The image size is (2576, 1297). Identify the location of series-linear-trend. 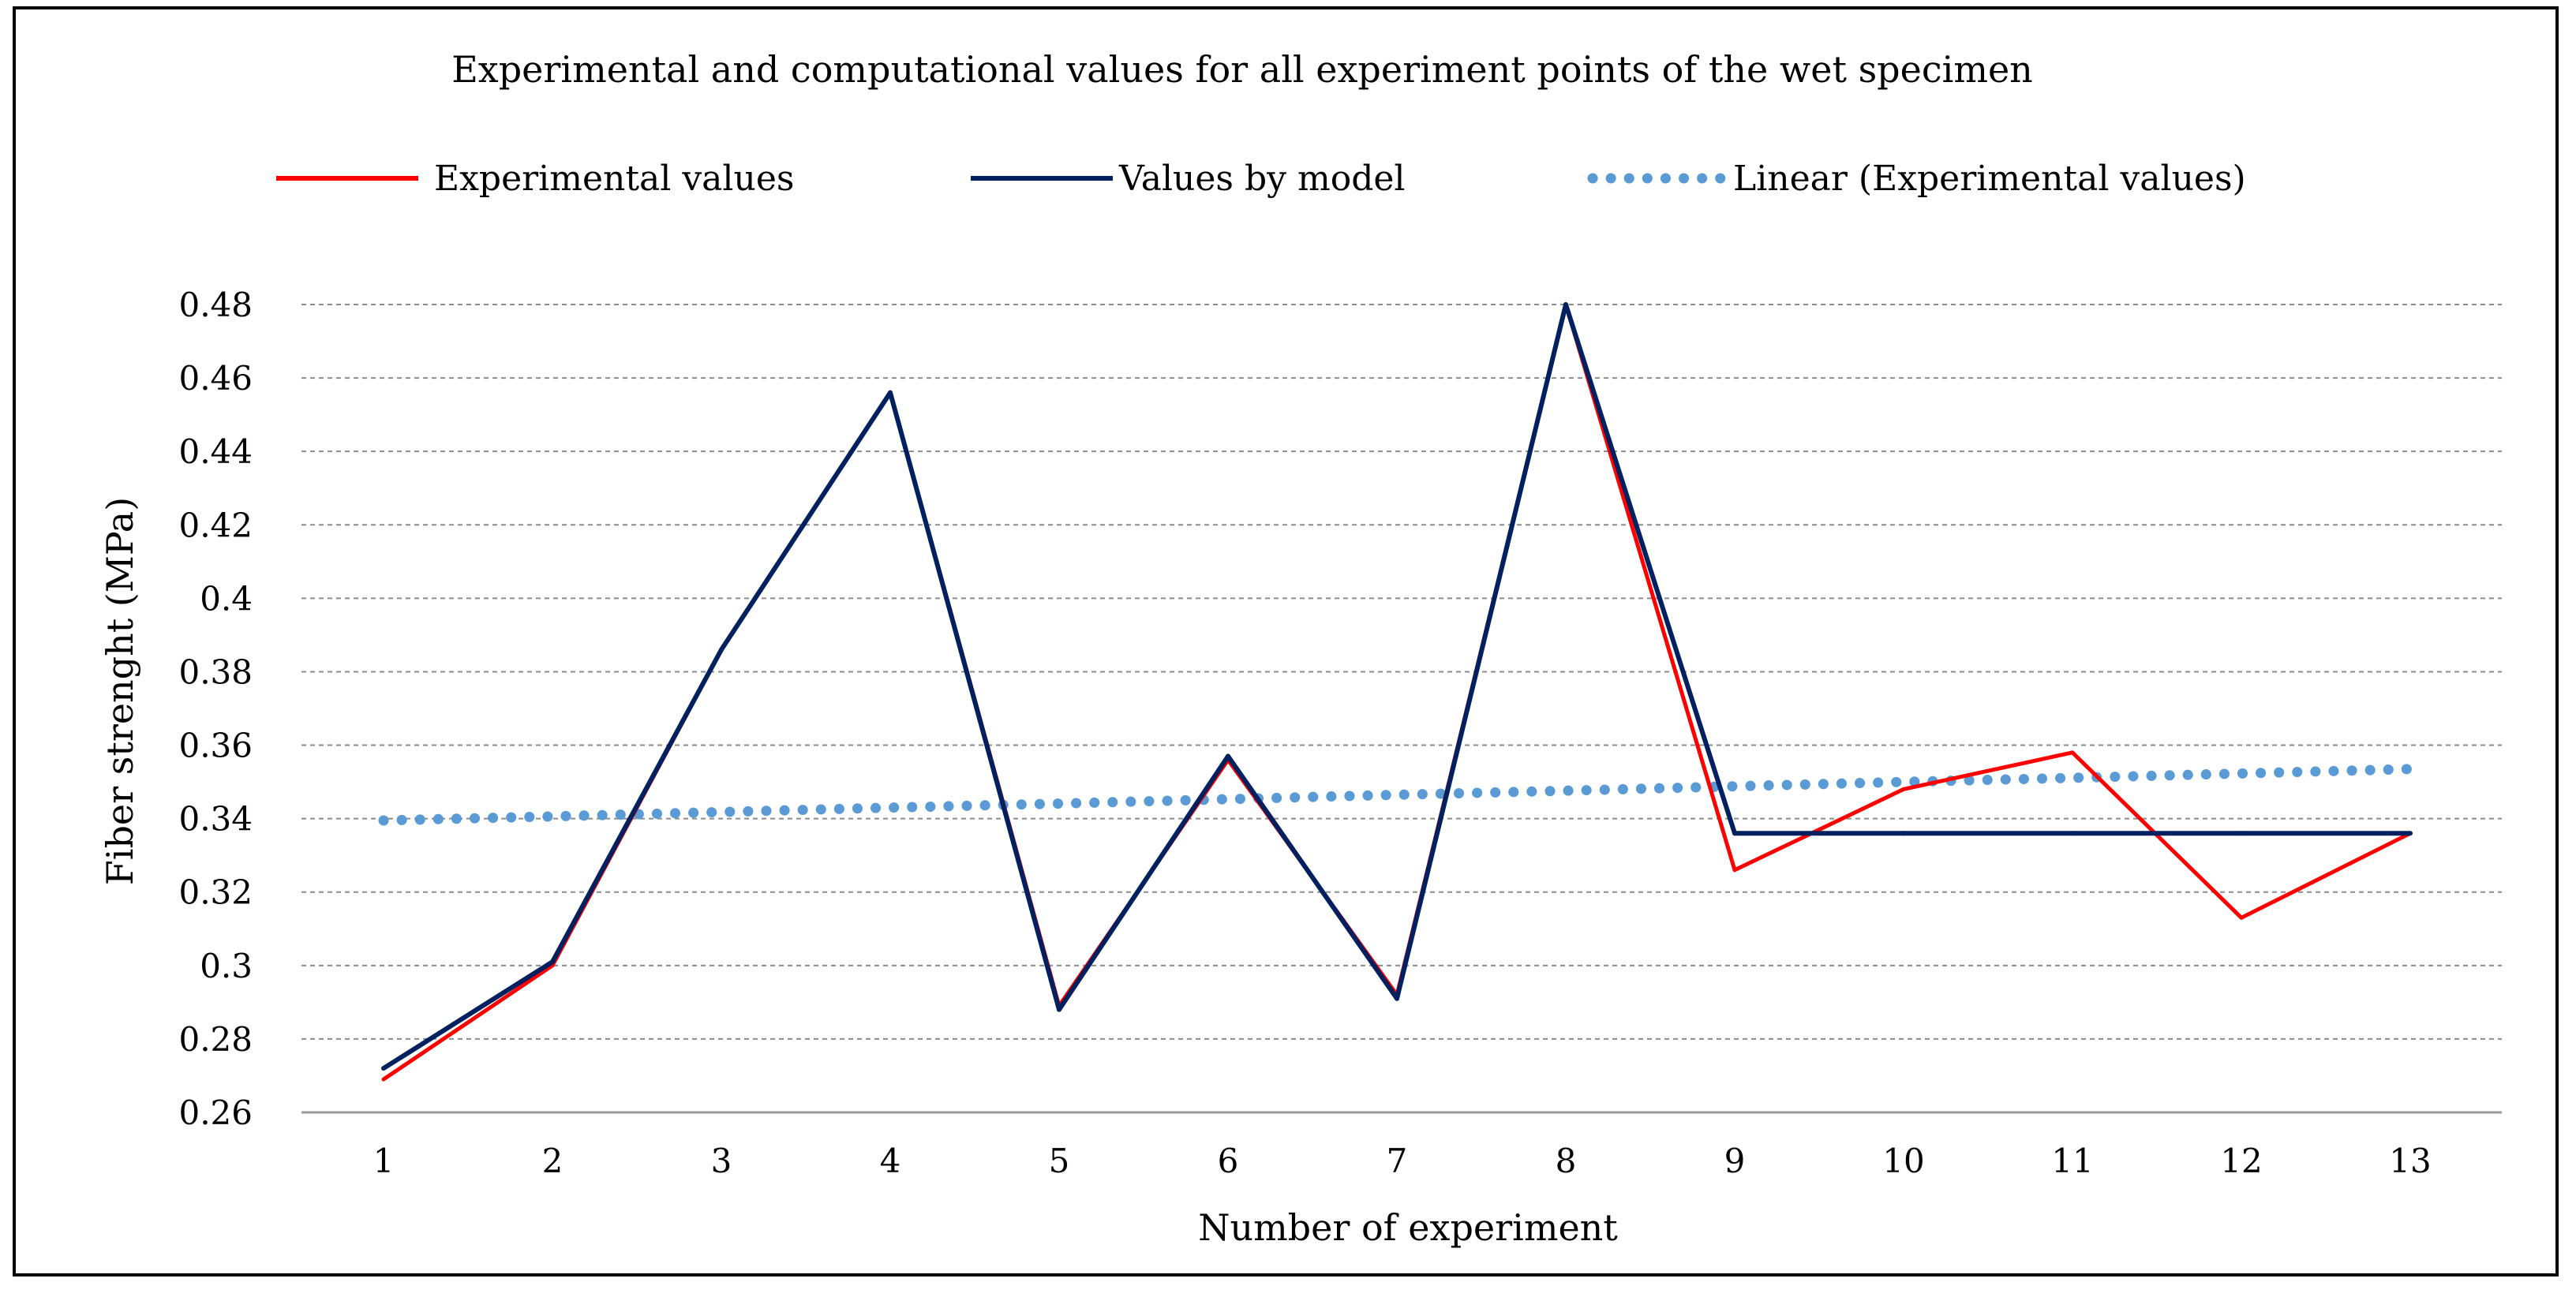
(1397, 795).